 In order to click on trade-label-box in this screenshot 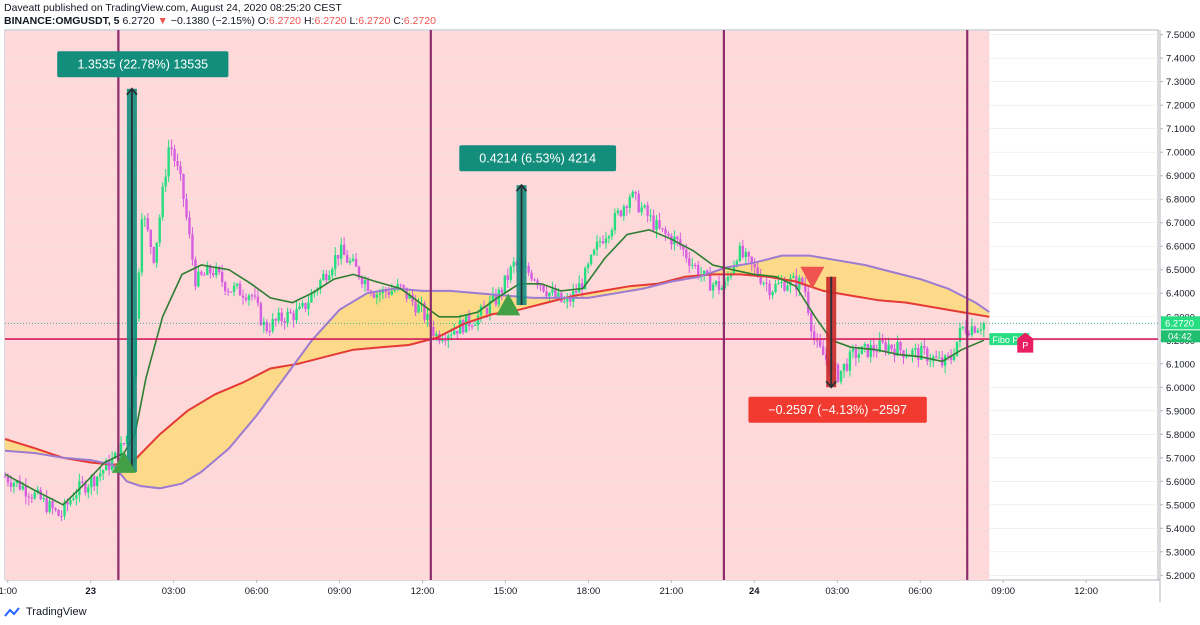, I will do `click(837, 409)`.